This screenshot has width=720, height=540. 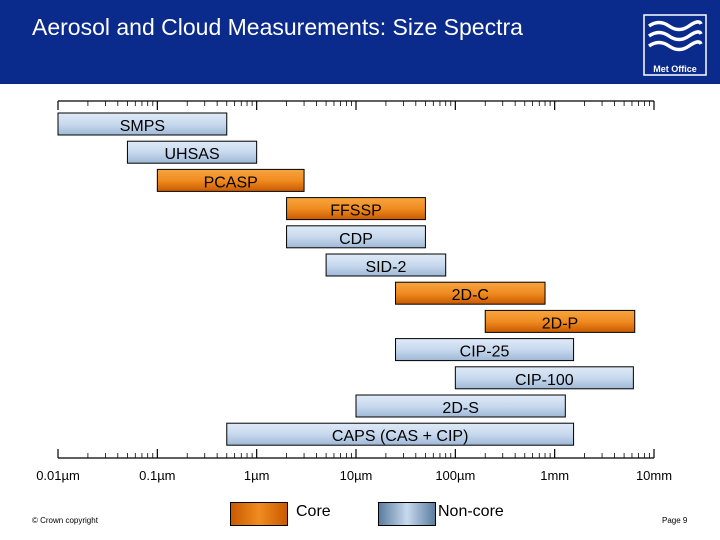 I want to click on instrument-label: UHSAS, so click(x=191, y=154).